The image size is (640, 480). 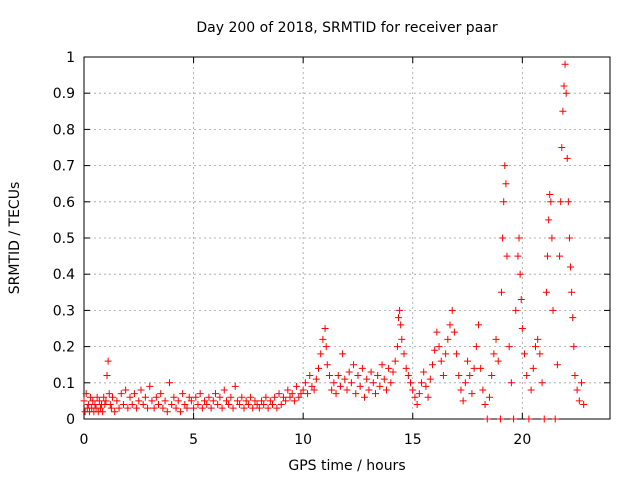 What do you see at coordinates (193, 440) in the screenshot?
I see `x-tick-label: 5` at bounding box center [193, 440].